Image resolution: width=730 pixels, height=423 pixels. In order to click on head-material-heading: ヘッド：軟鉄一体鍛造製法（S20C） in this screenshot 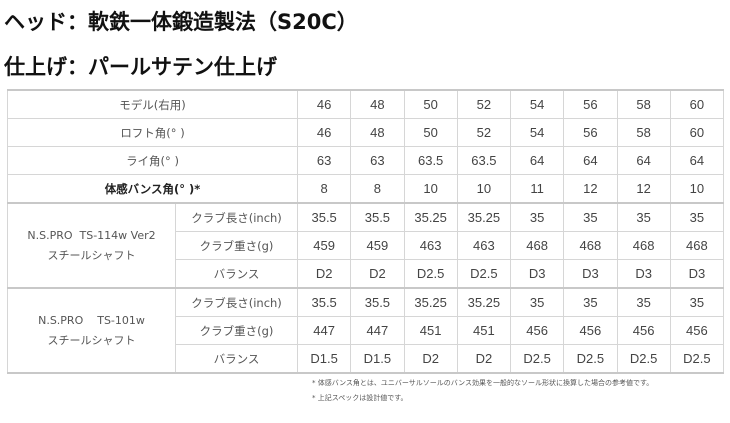, I will do `click(181, 22)`.